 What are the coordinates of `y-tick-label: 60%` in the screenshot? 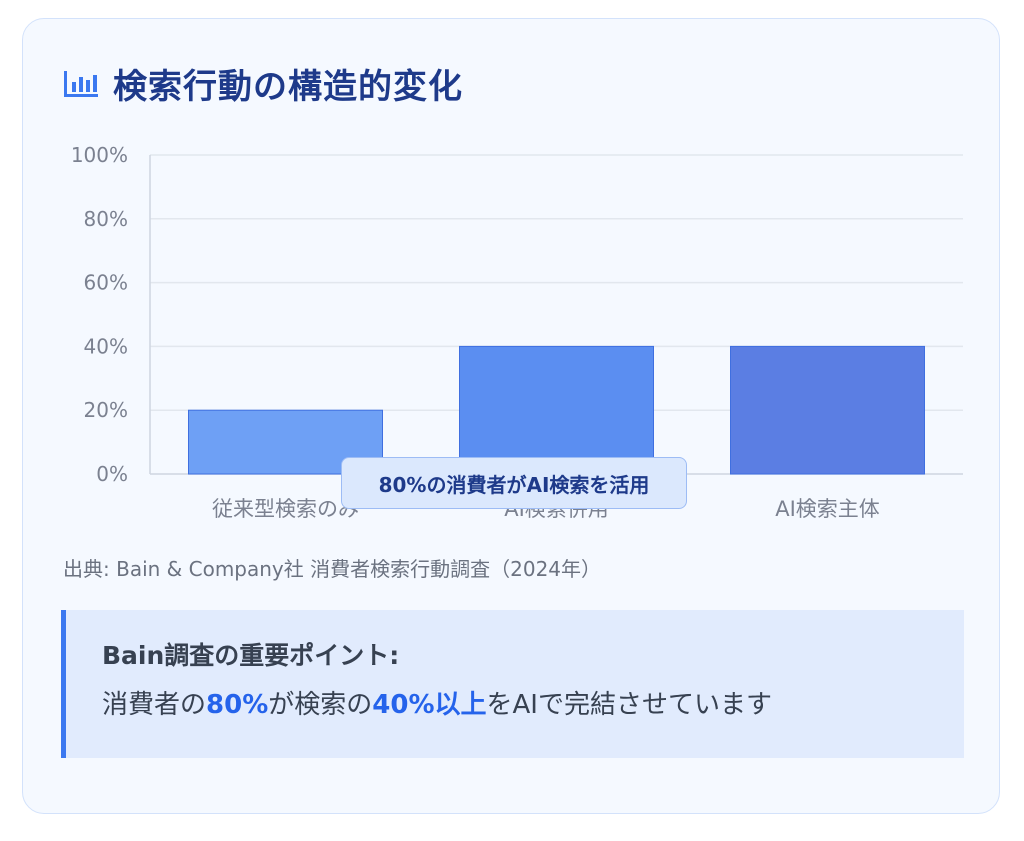 It's located at (106, 283).